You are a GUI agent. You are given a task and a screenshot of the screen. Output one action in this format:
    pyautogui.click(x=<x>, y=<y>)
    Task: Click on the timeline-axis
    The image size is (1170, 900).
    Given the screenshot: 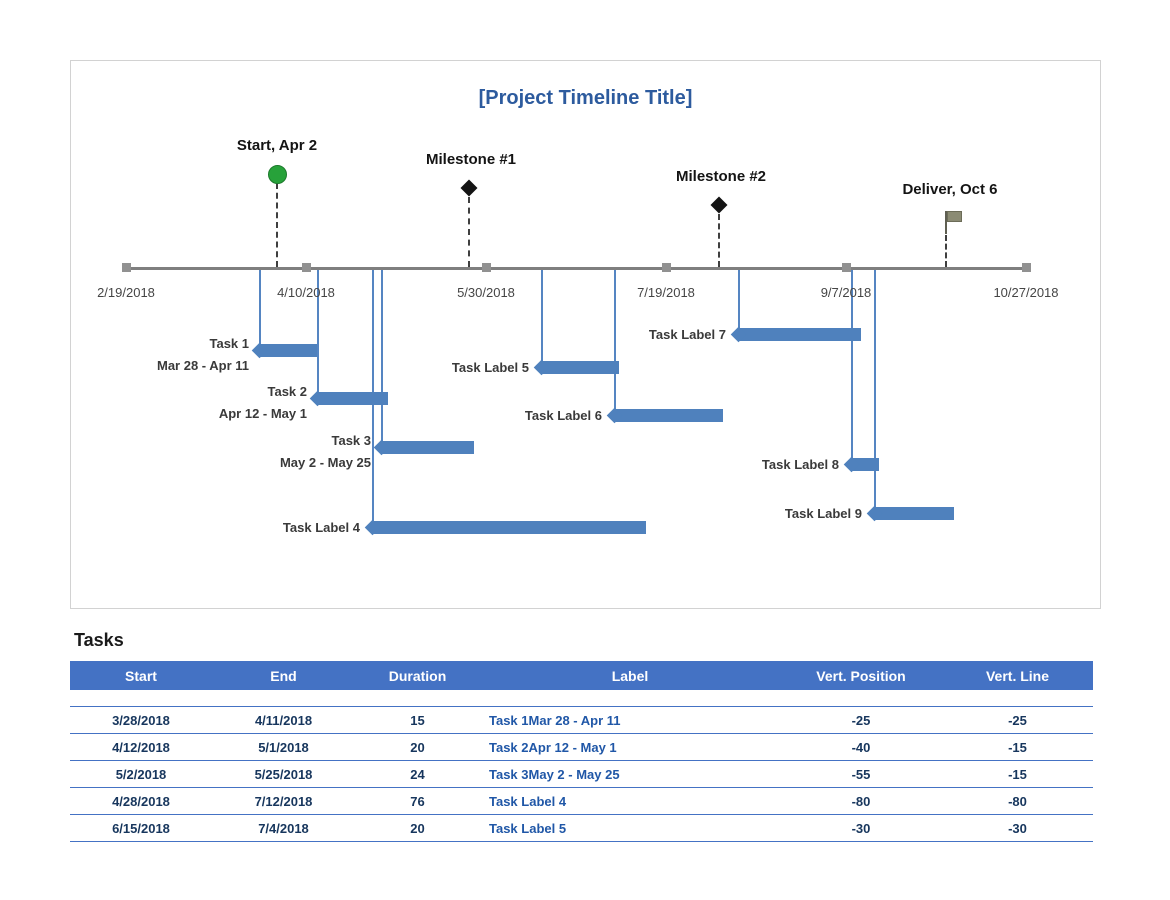 What is the action you would take?
    pyautogui.click(x=576, y=268)
    